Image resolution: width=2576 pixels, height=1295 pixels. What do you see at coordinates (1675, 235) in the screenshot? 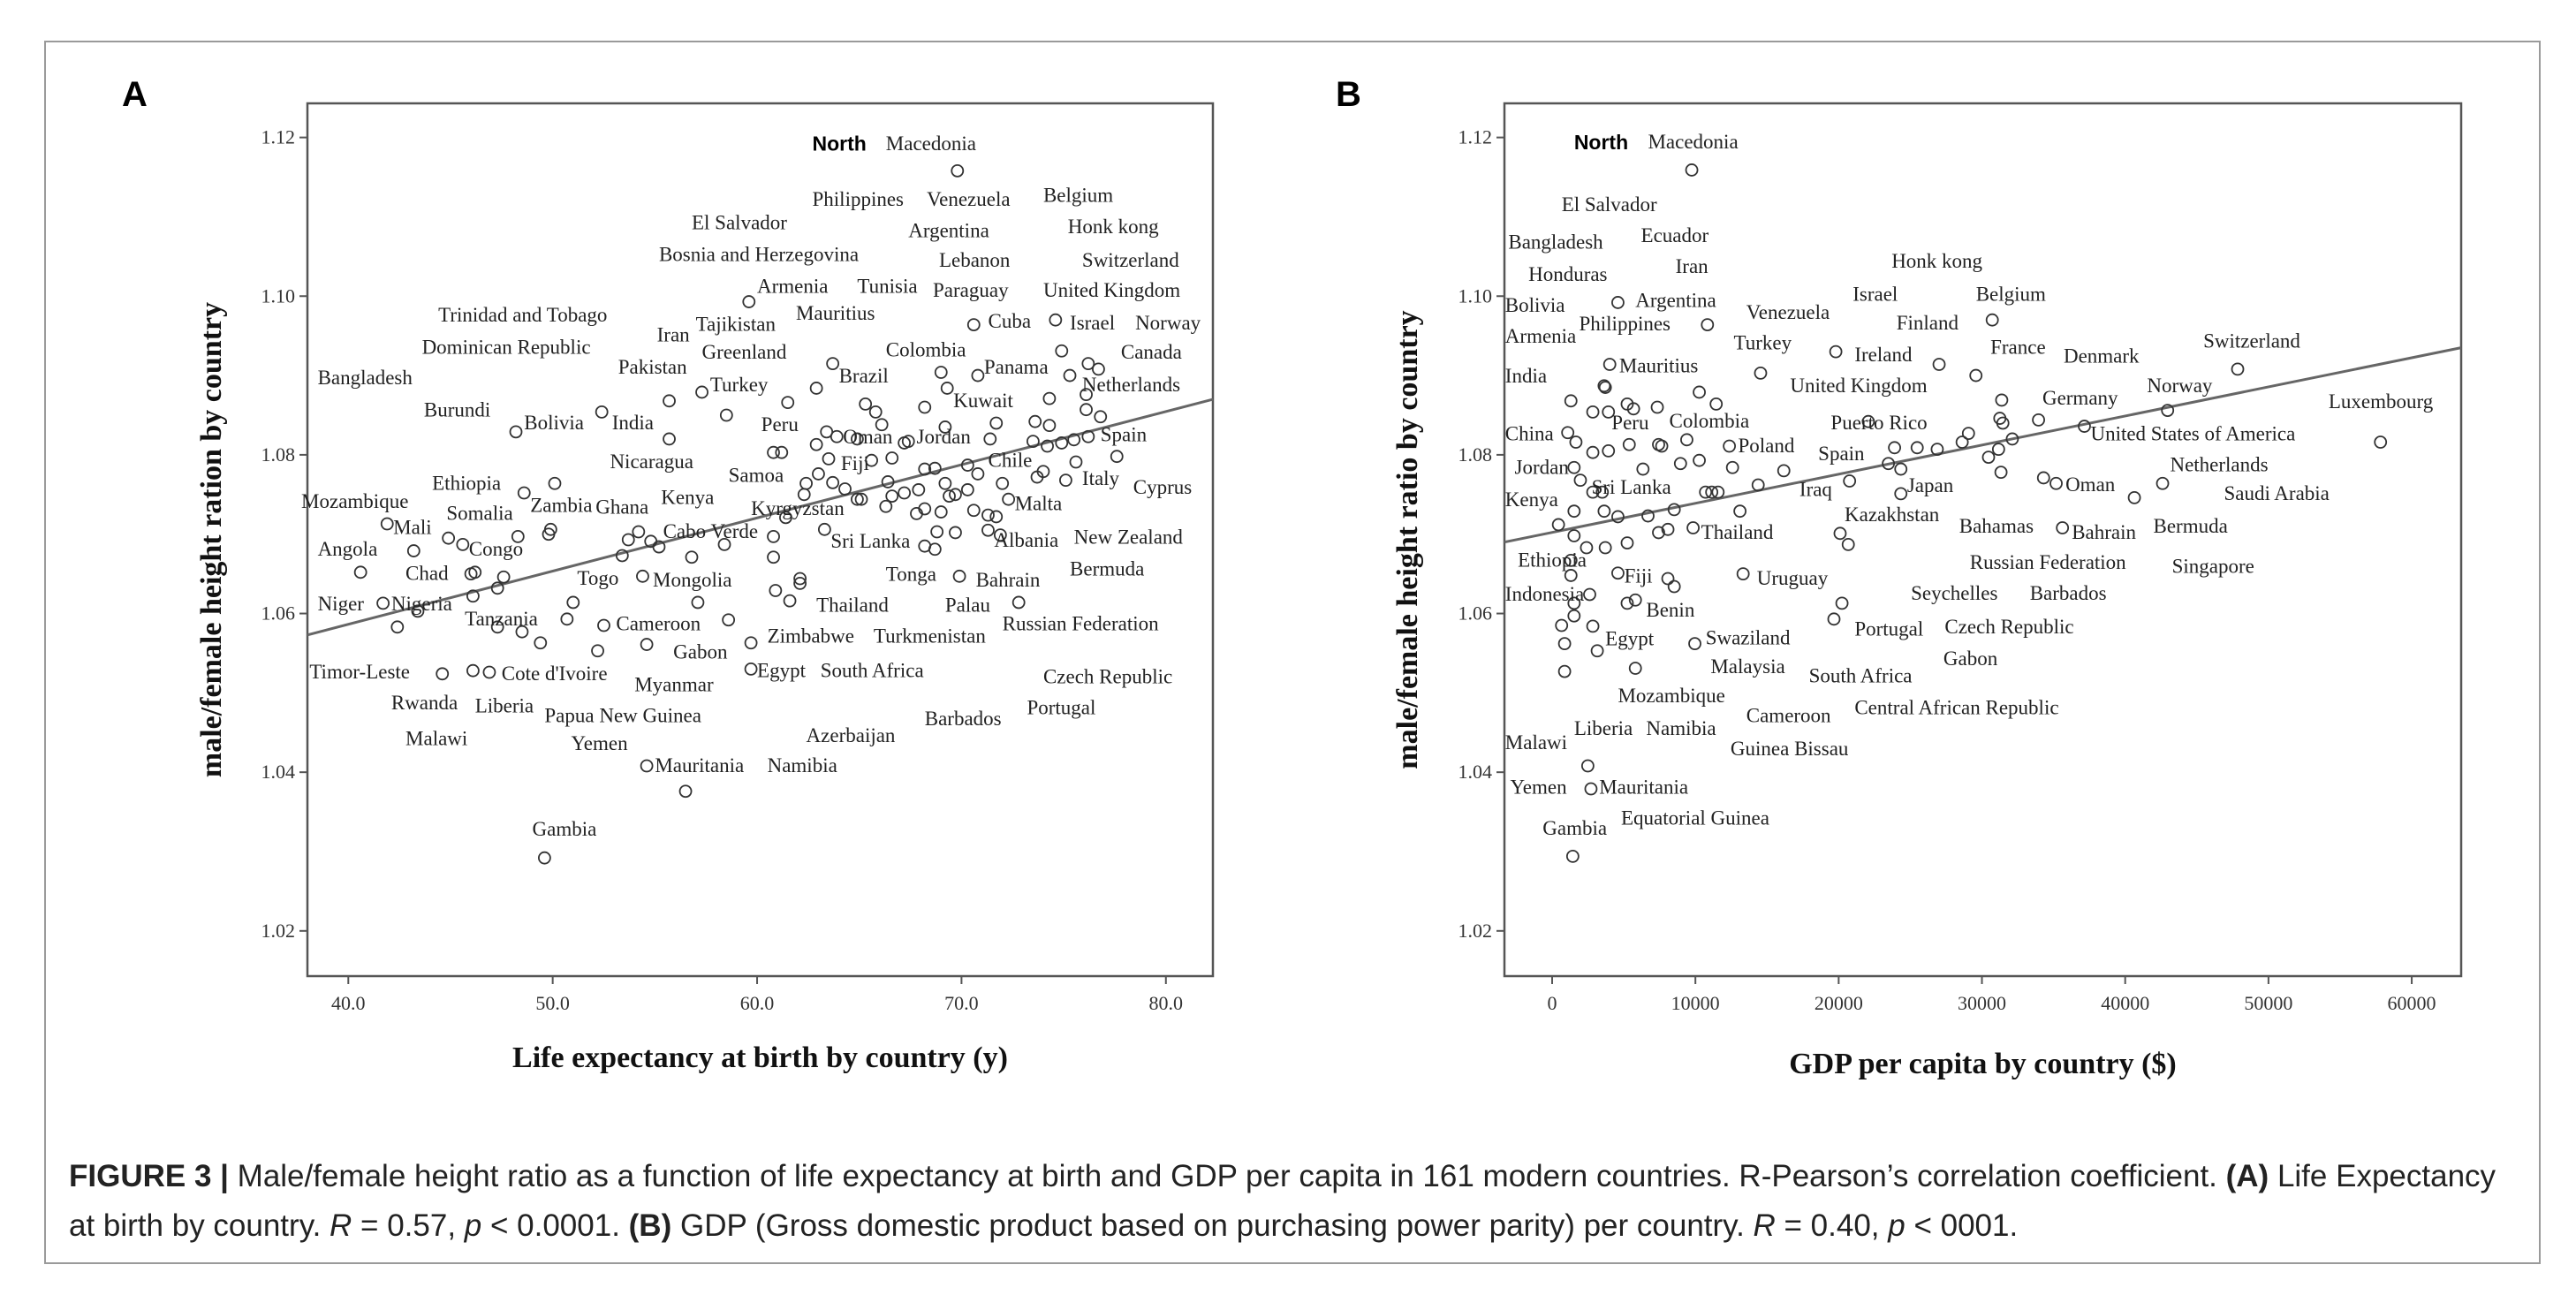
I see `panel-b-country-label: Ecuador` at bounding box center [1675, 235].